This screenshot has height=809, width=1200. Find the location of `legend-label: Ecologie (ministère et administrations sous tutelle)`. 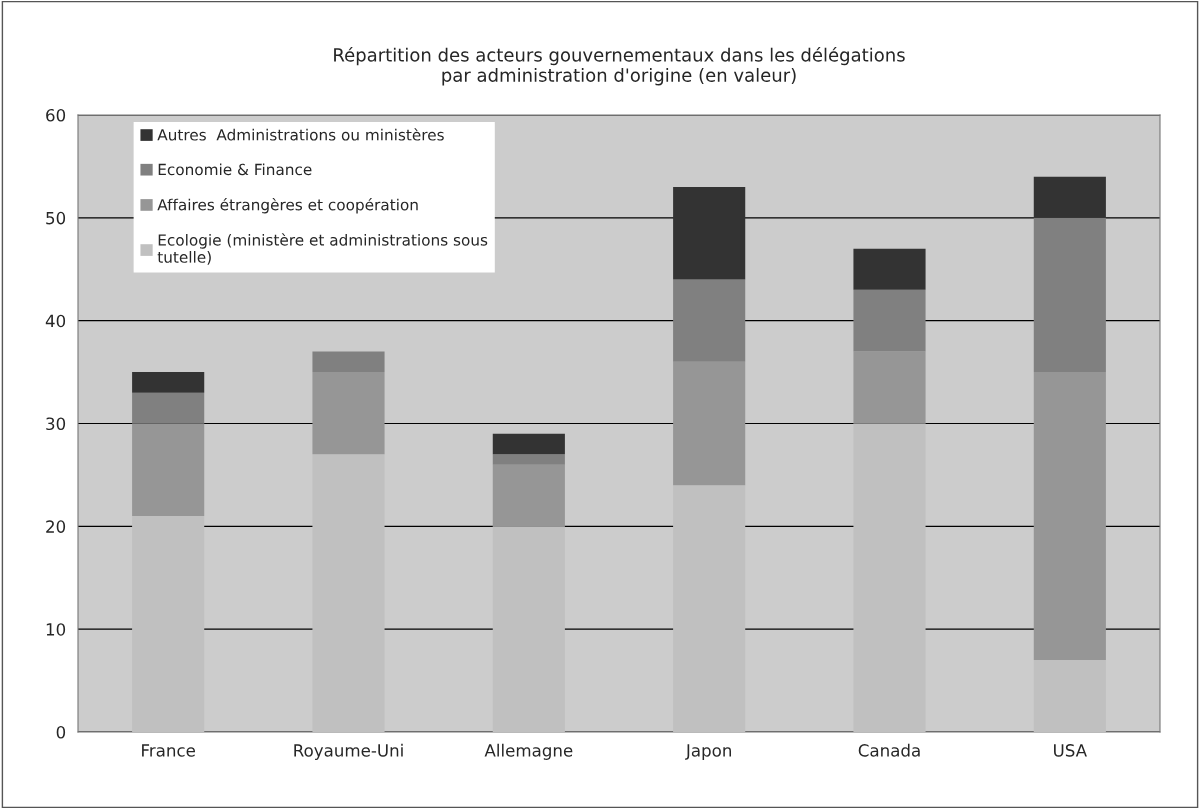

legend-label: Ecologie (ministère et administrations sous tutelle) is located at coordinates (322, 249).